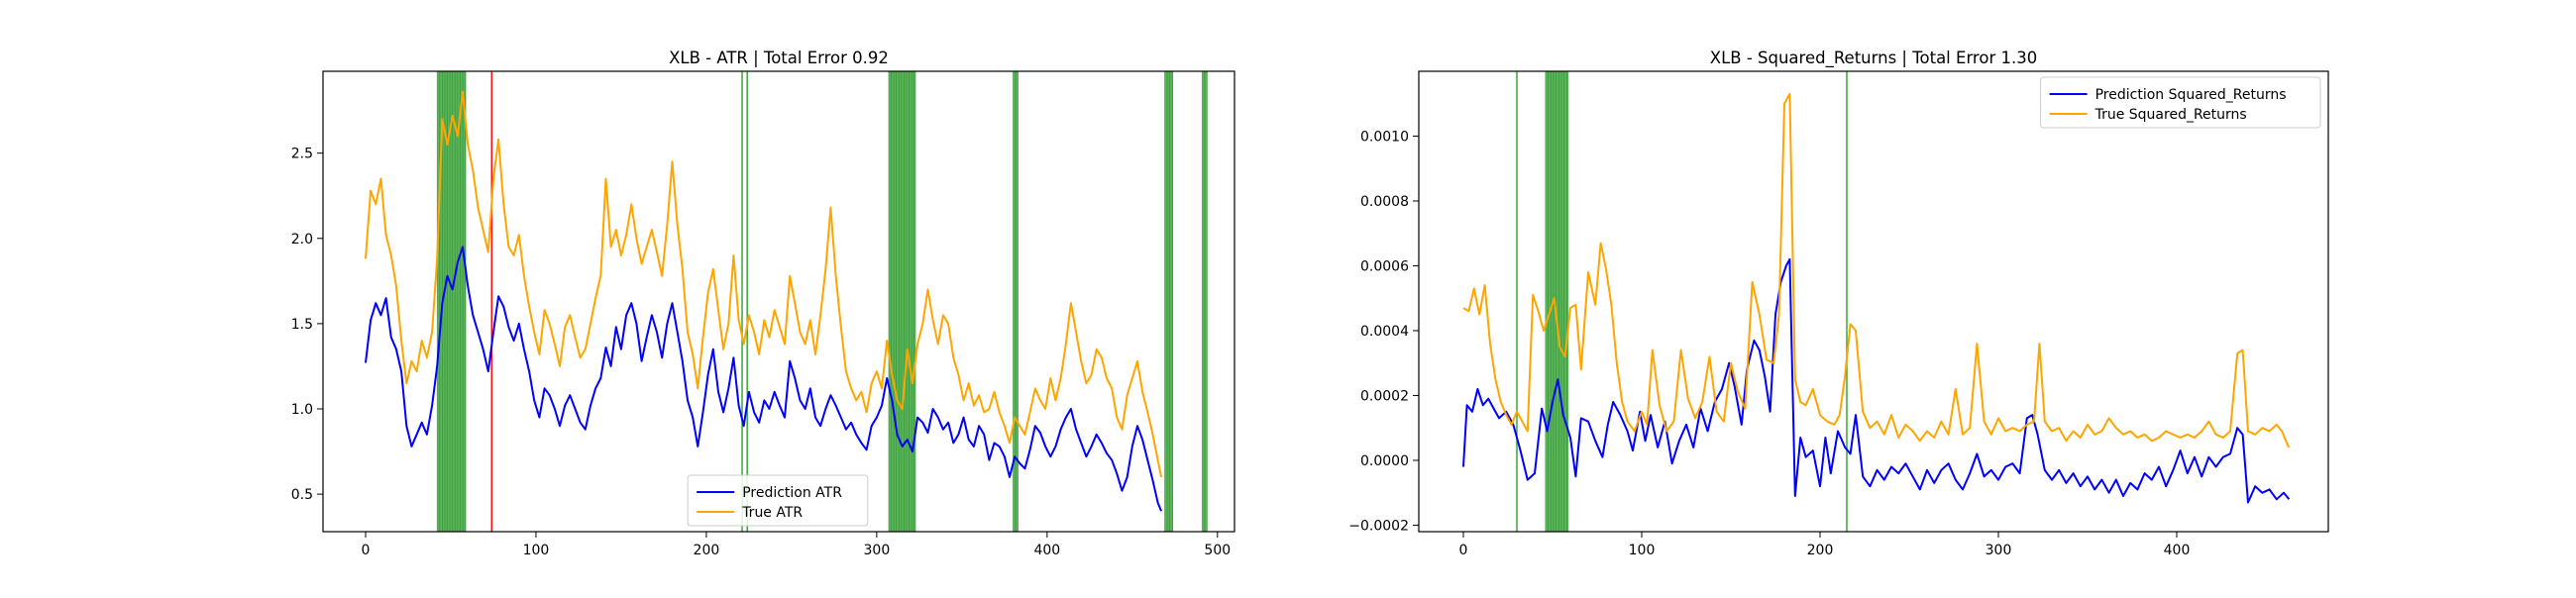 The width and height of the screenshot is (2576, 598). Describe the element at coordinates (302, 495) in the screenshot. I see `y-tick-label: 0.5` at that location.